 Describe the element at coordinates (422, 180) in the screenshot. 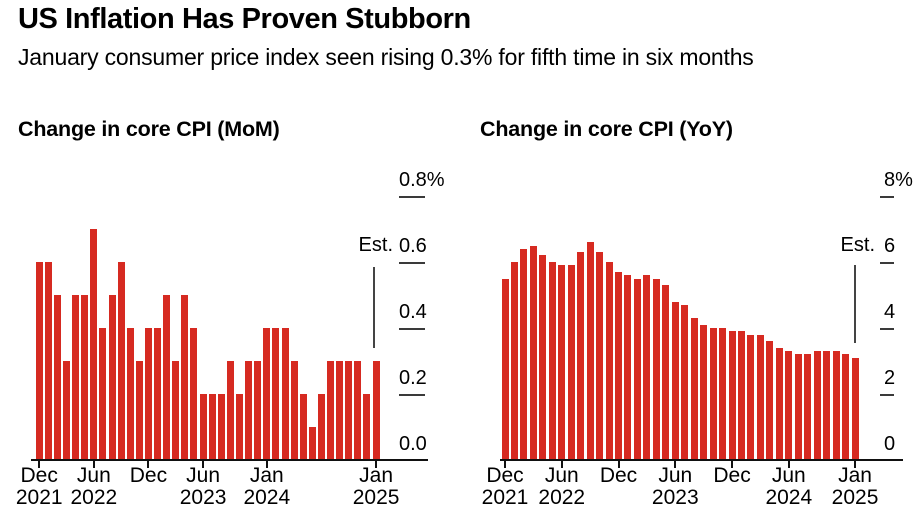

I see `y-tick-label: 0.8%` at that location.